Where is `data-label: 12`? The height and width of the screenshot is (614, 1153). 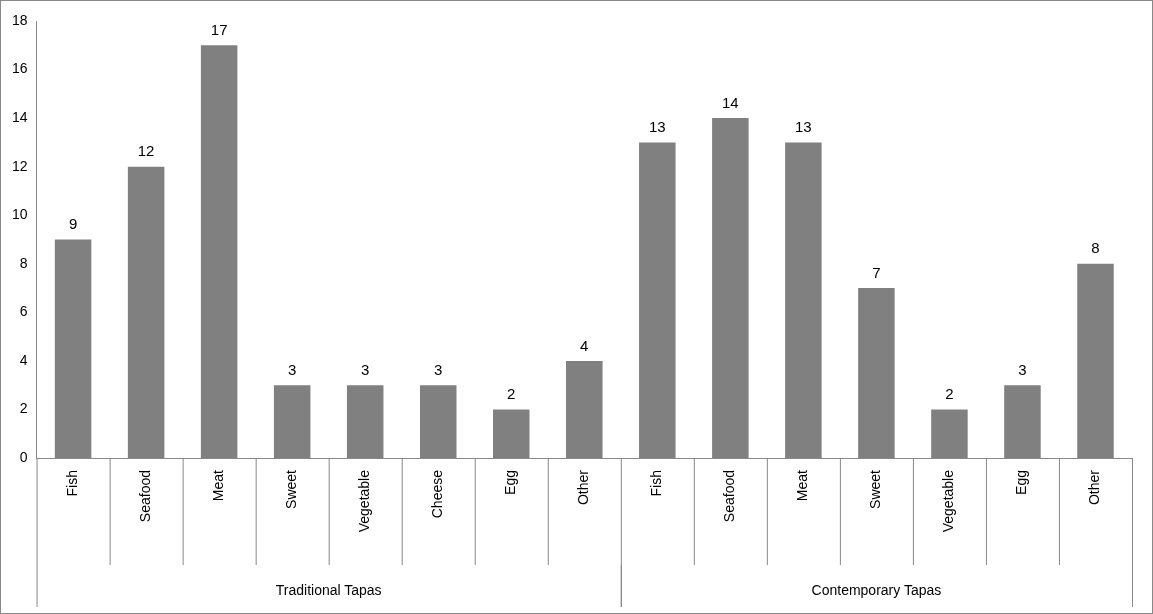 data-label: 12 is located at coordinates (146, 151).